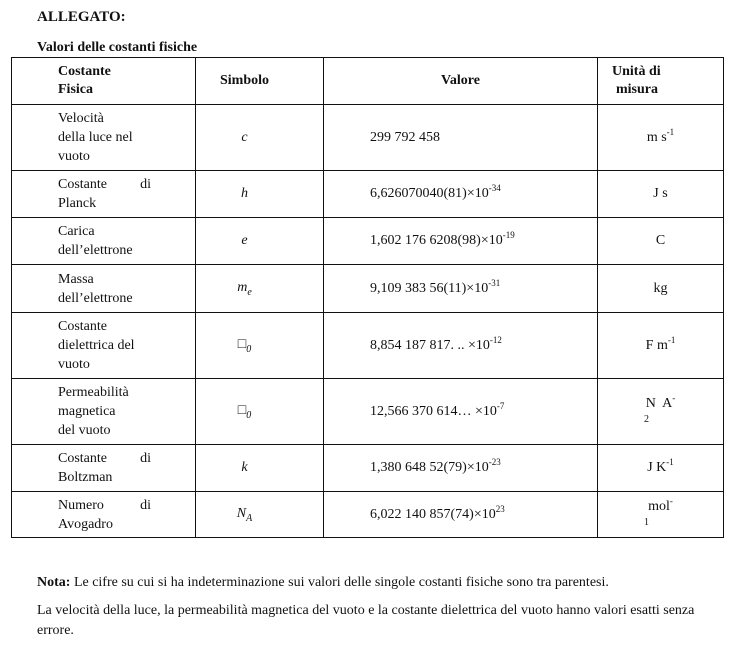 The height and width of the screenshot is (652, 735). What do you see at coordinates (96, 345) in the screenshot?
I see `constant-name-word: dielettrica del` at bounding box center [96, 345].